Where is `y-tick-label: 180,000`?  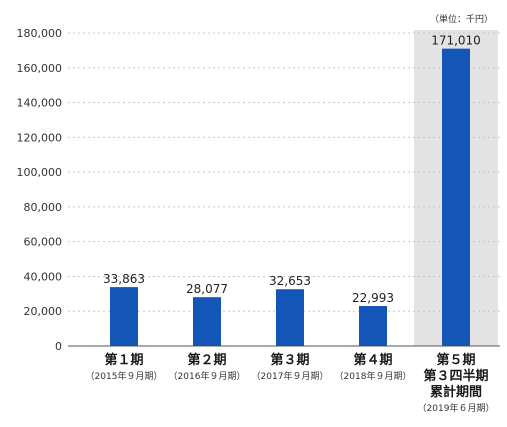
y-tick-label: 180,000 is located at coordinates (40, 33).